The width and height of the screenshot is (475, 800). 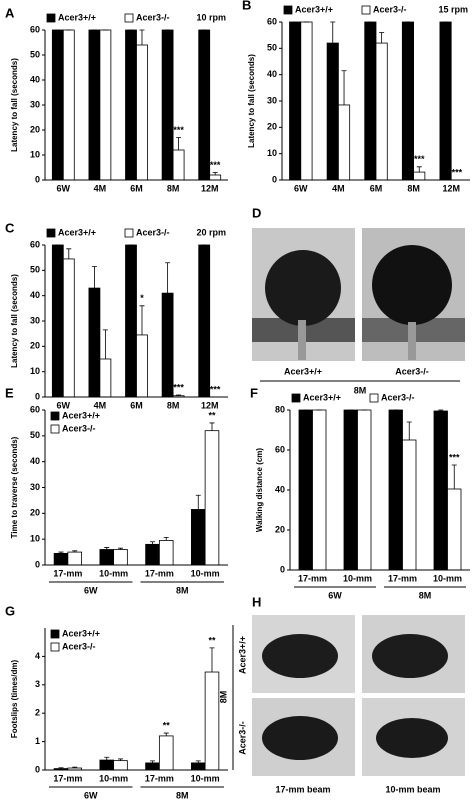 I want to click on x-tick-label: 8M, so click(x=413, y=188).